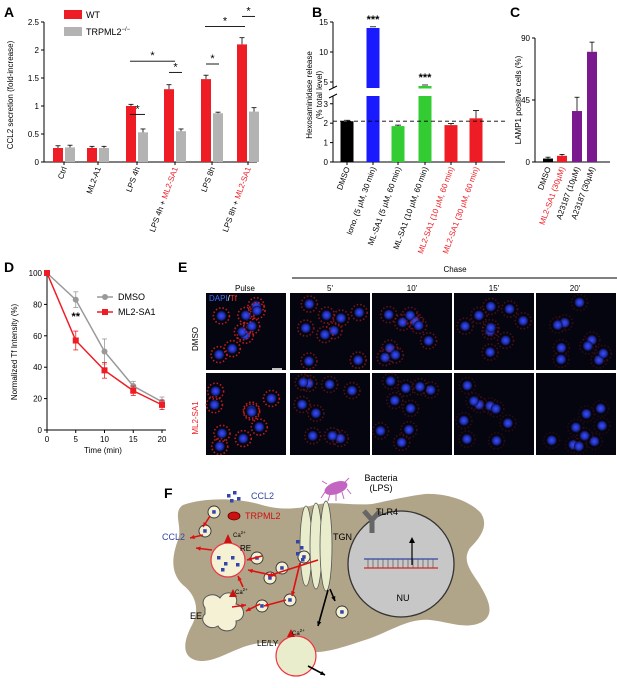 This screenshot has width=617, height=688. Describe the element at coordinates (229, 298) in the screenshot. I see `stain-sep: /` at that location.